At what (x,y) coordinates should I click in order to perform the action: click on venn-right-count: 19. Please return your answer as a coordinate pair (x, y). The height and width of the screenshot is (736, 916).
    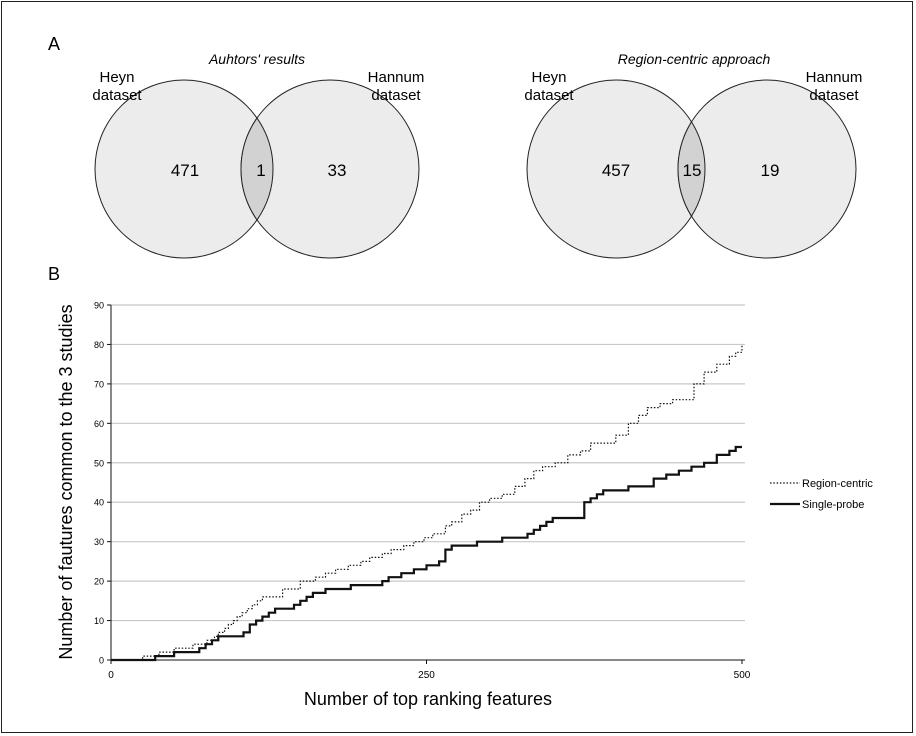
    Looking at the image, I should click on (770, 170).